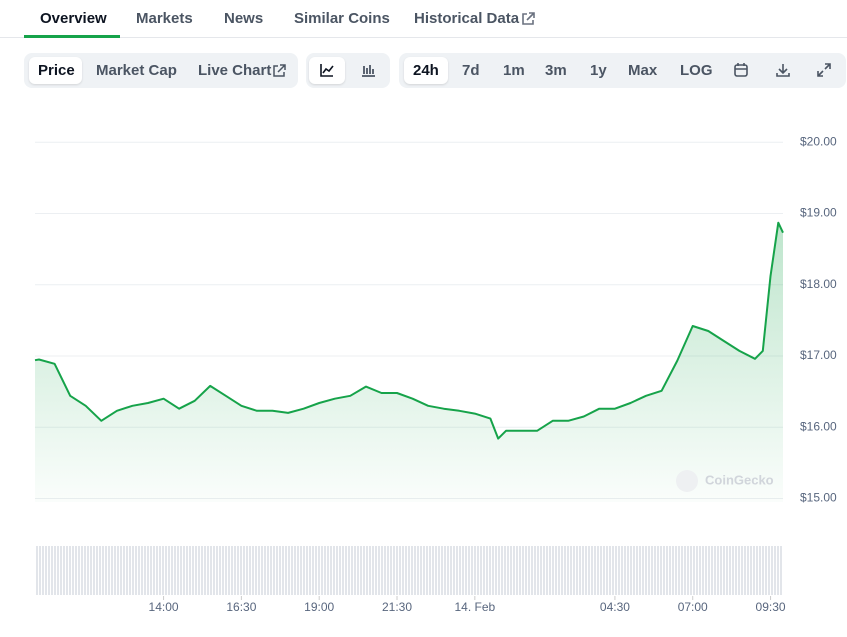 This screenshot has width=847, height=637. Describe the element at coordinates (474, 607) in the screenshot. I see `x-tick-label: 14. Feb` at that location.